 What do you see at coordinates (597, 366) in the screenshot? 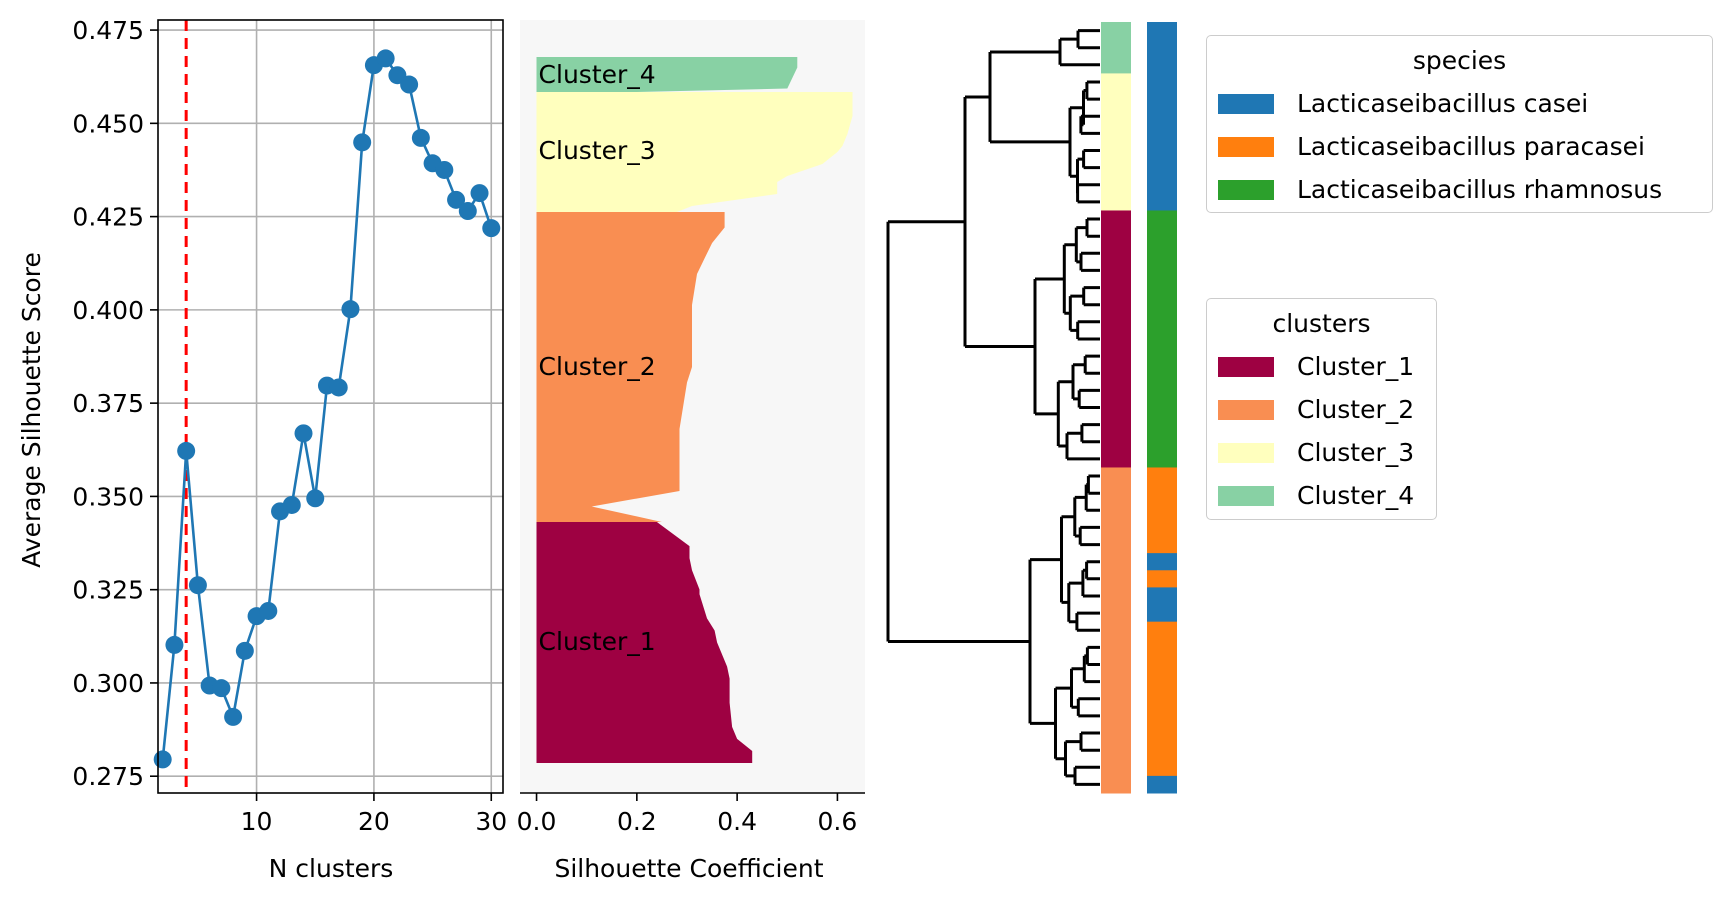
I see `cluster-label: Cluster_2` at bounding box center [597, 366].